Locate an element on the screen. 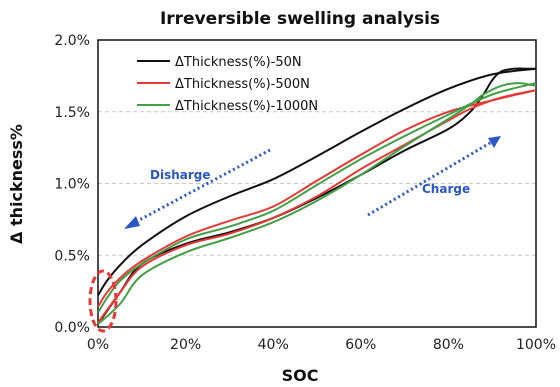  charge-arrowhead is located at coordinates (494, 142).